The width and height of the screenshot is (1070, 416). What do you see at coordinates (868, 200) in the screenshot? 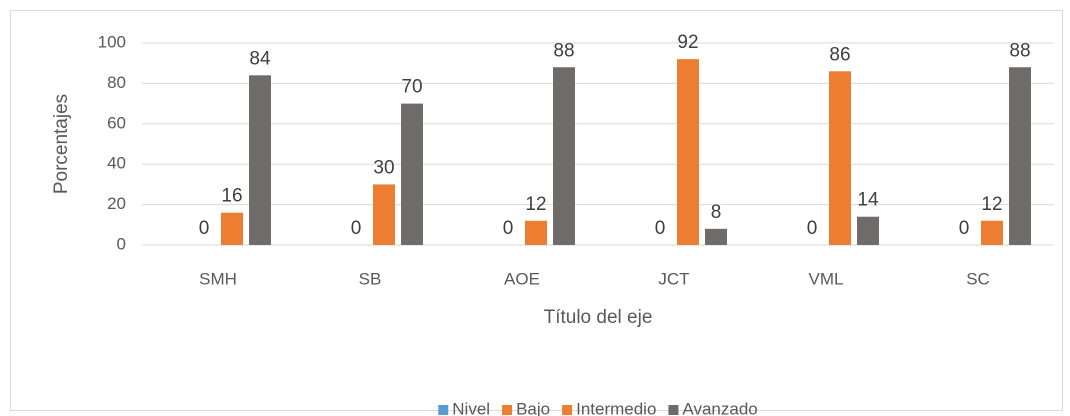
I see `data-label: 14` at bounding box center [868, 200].